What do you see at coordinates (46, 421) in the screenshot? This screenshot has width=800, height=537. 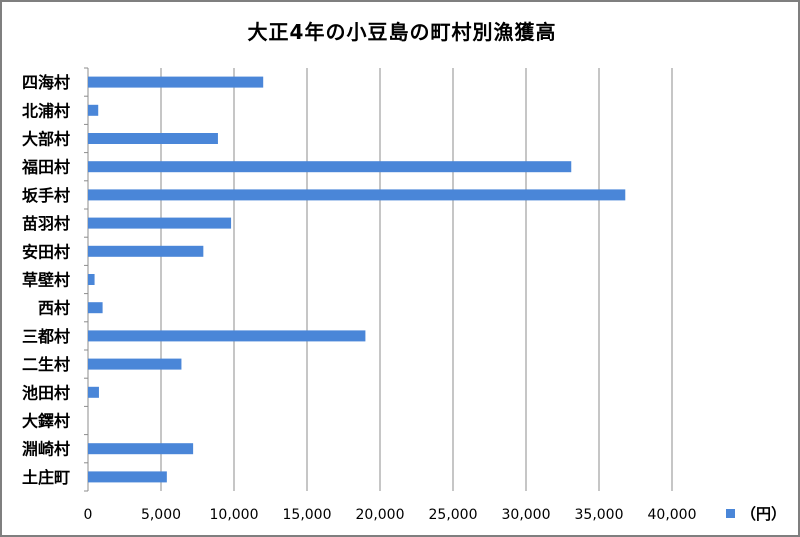 I see `category-label: 大鐸村` at bounding box center [46, 421].